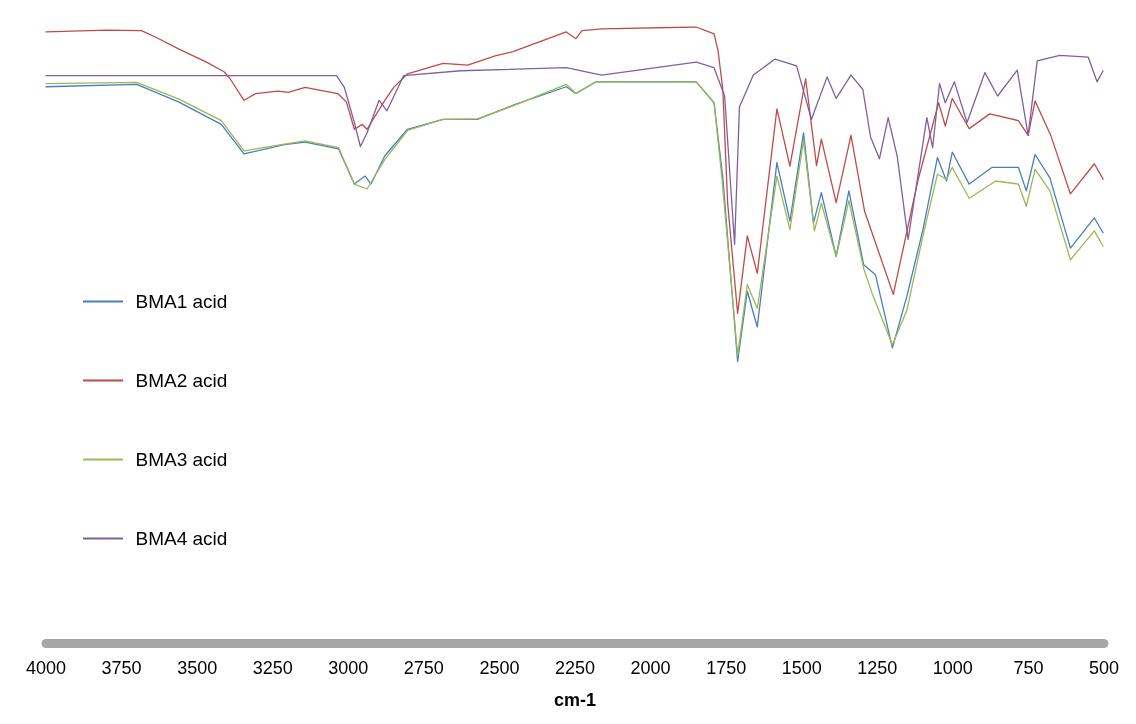 The image size is (1136, 724). What do you see at coordinates (877, 668) in the screenshot?
I see `x-tick-label: 1250` at bounding box center [877, 668].